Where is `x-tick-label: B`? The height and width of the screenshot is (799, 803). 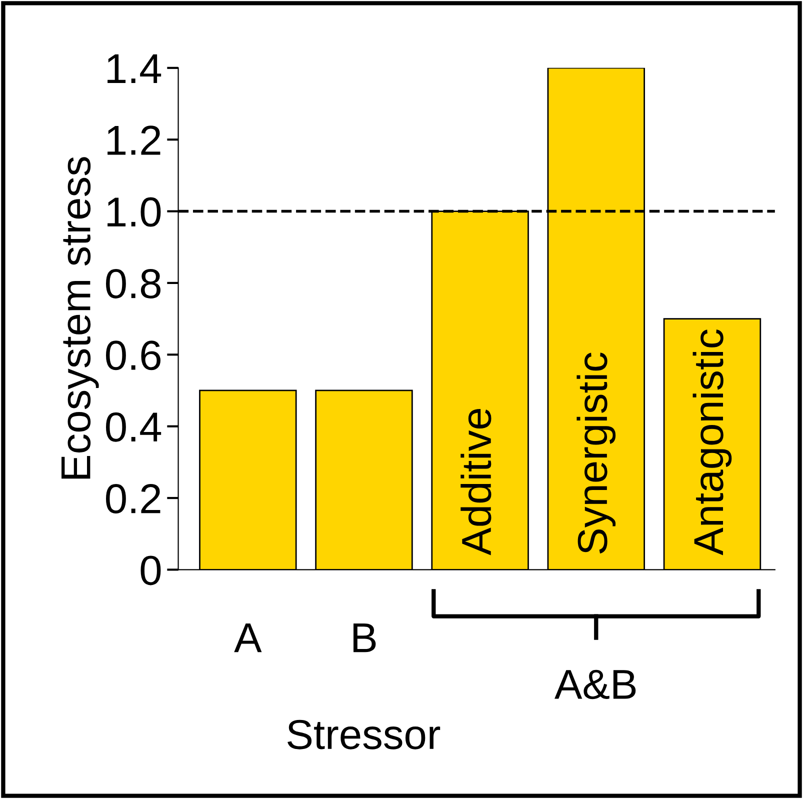
x-tick-label: B is located at coordinates (365, 637).